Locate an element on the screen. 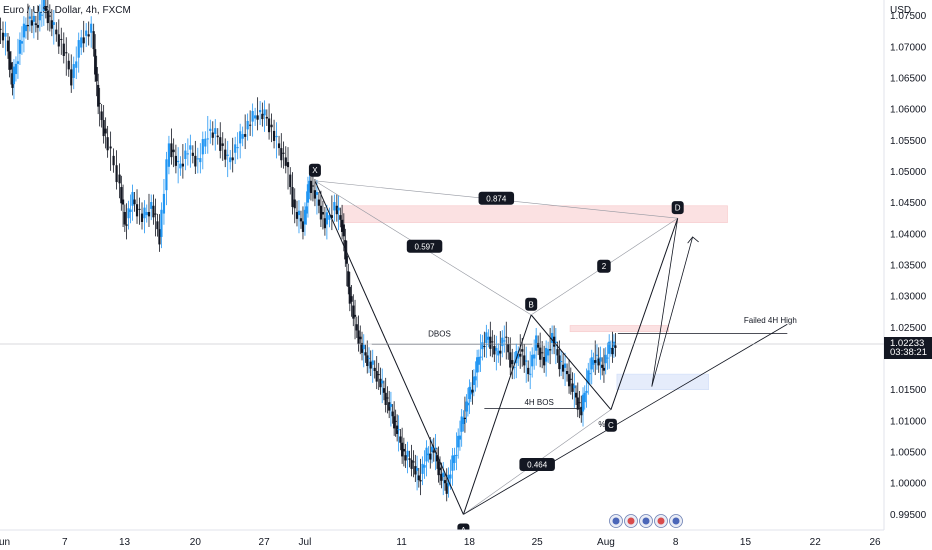  ascending-trendline is located at coordinates (625, 419).